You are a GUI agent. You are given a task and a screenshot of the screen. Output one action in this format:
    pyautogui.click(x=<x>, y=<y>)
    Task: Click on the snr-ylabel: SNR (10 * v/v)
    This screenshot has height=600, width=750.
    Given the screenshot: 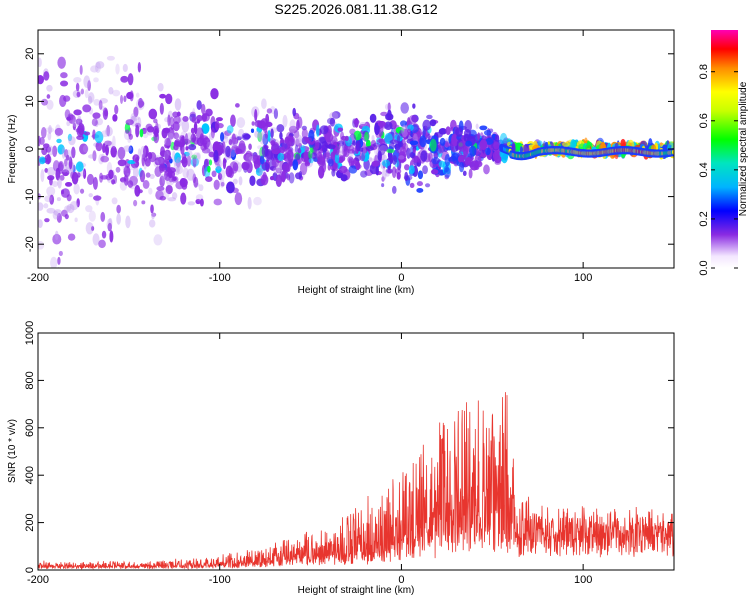 What is the action you would take?
    pyautogui.click(x=12, y=451)
    